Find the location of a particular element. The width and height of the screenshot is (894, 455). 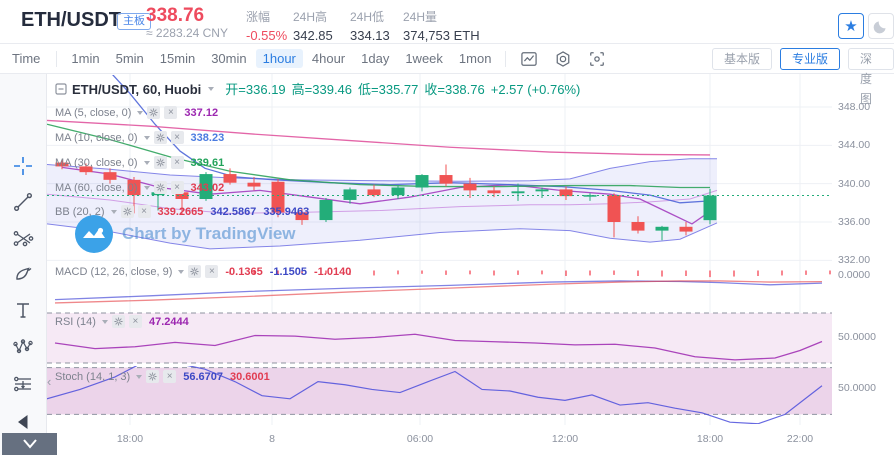

view-button-3: 深度图 is located at coordinates (871, 77).